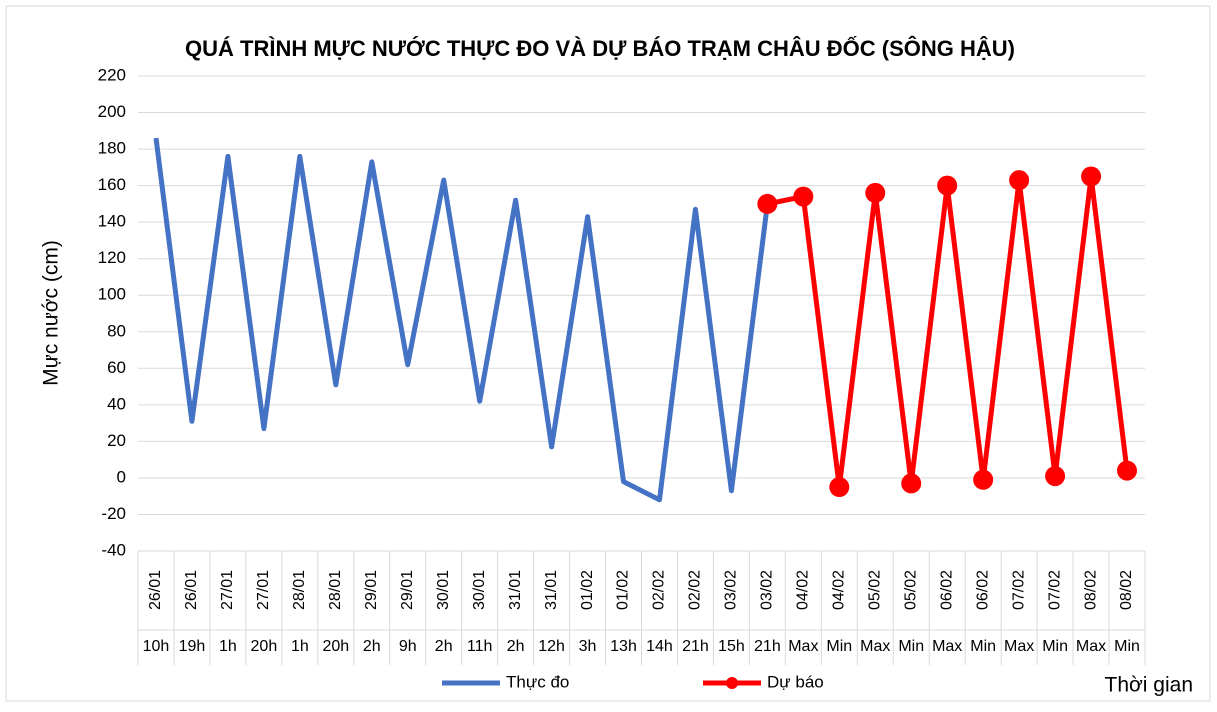 The width and height of the screenshot is (1217, 712). What do you see at coordinates (588, 646) in the screenshot?
I see `x-subtick-label: 3h` at bounding box center [588, 646].